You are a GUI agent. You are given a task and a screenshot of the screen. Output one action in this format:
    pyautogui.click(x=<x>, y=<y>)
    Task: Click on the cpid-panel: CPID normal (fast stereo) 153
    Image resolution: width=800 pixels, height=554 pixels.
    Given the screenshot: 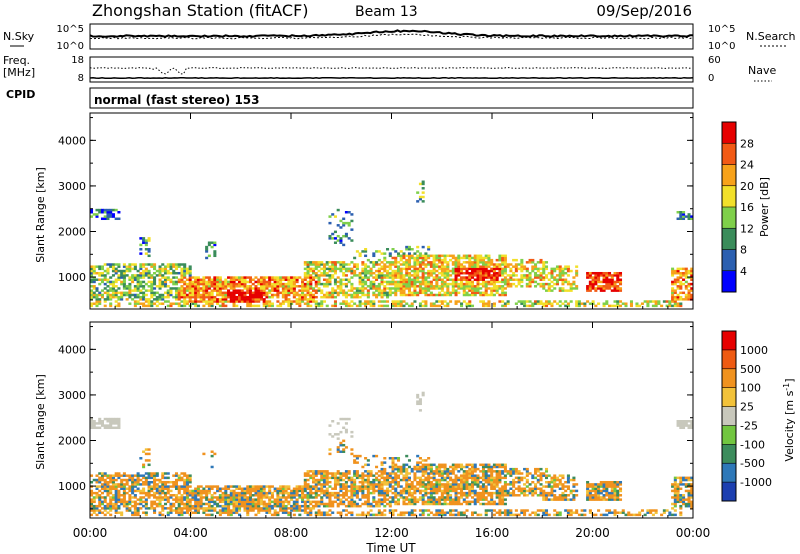 What is the action you would take?
    pyautogui.click(x=350, y=98)
    